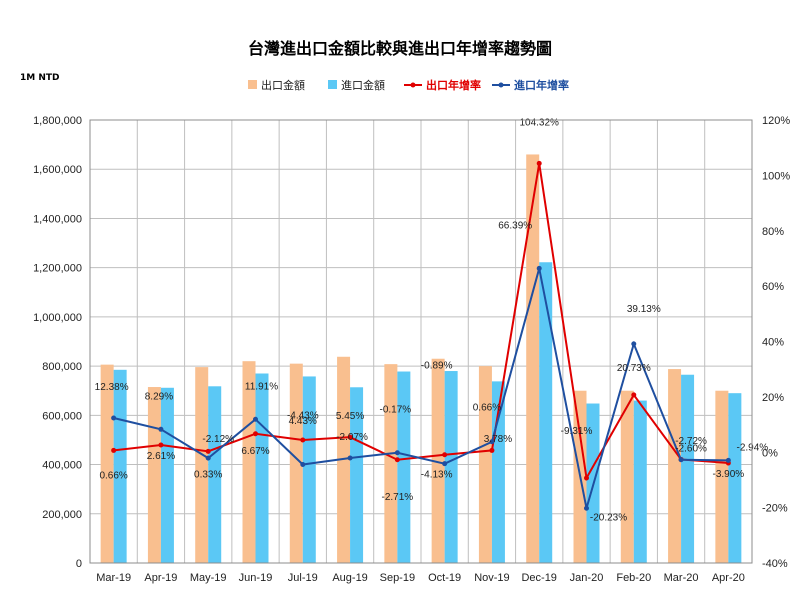 Image resolution: width=800 pixels, height=601 pixels. I want to click on import-growth-label: 12.38%, so click(112, 387).